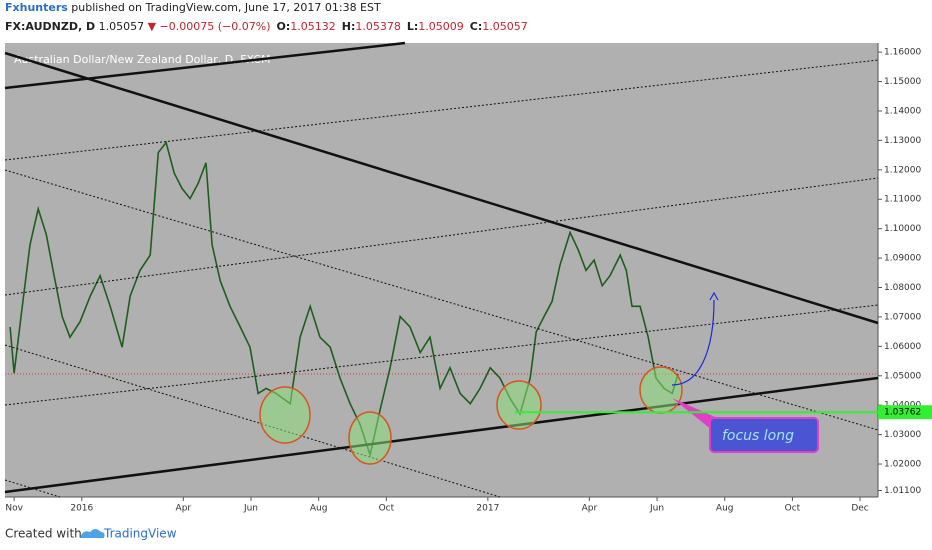 This screenshot has height=550, width=932. Describe the element at coordinates (902, 413) in the screenshot. I see `price-tag-label: 1.03762` at that location.